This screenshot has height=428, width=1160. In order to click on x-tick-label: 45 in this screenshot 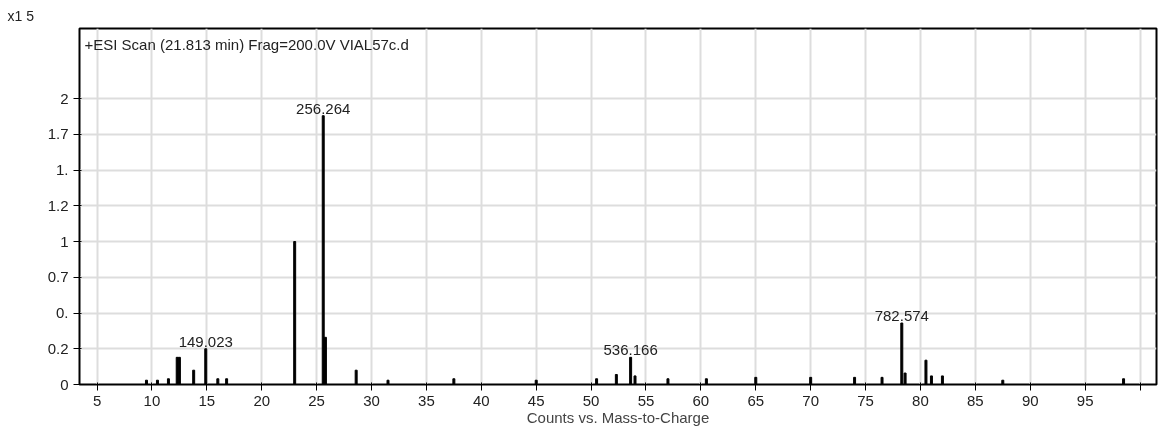, I will do `click(536, 400)`.